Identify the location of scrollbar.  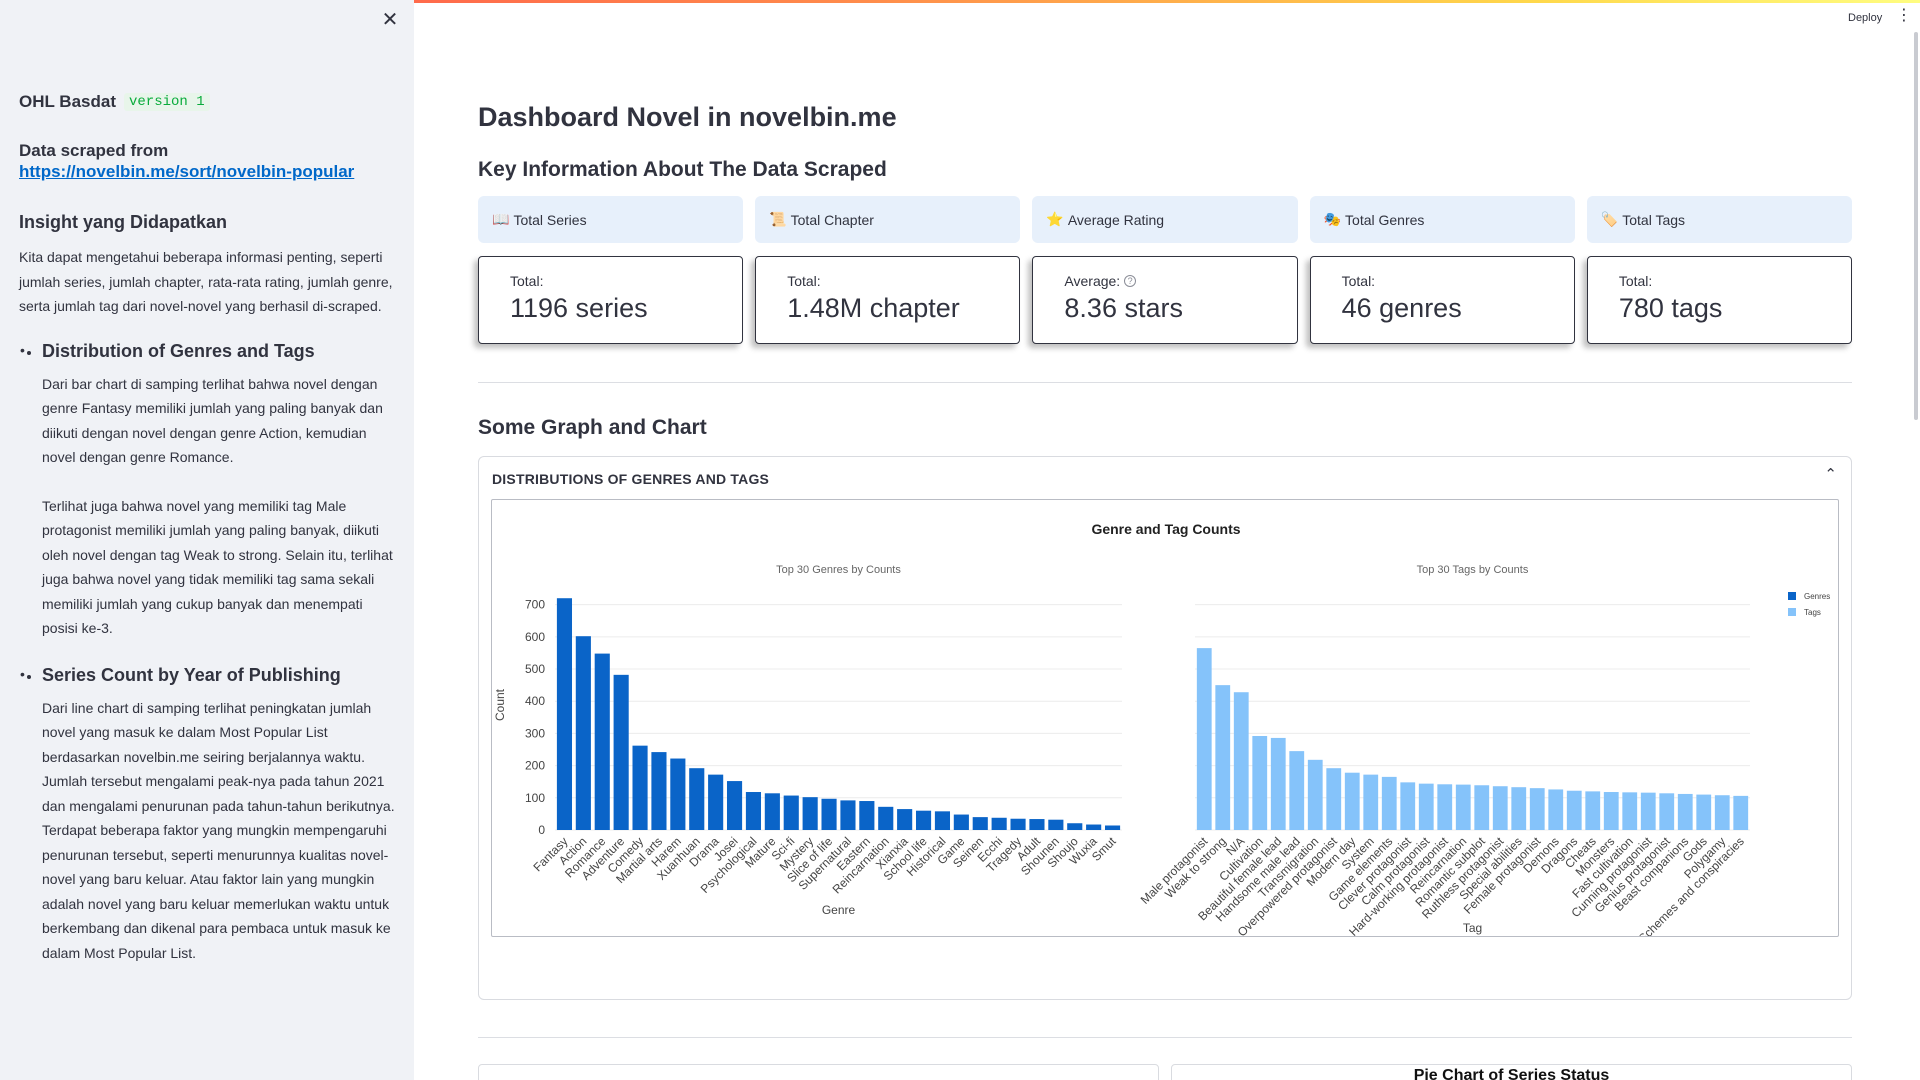
(1916, 226).